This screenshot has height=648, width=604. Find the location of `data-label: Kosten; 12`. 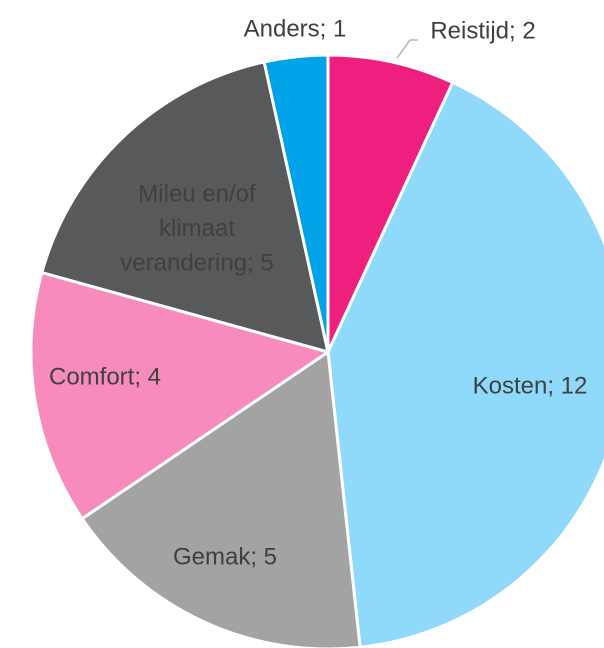

data-label: Kosten; 12 is located at coordinates (530, 385).